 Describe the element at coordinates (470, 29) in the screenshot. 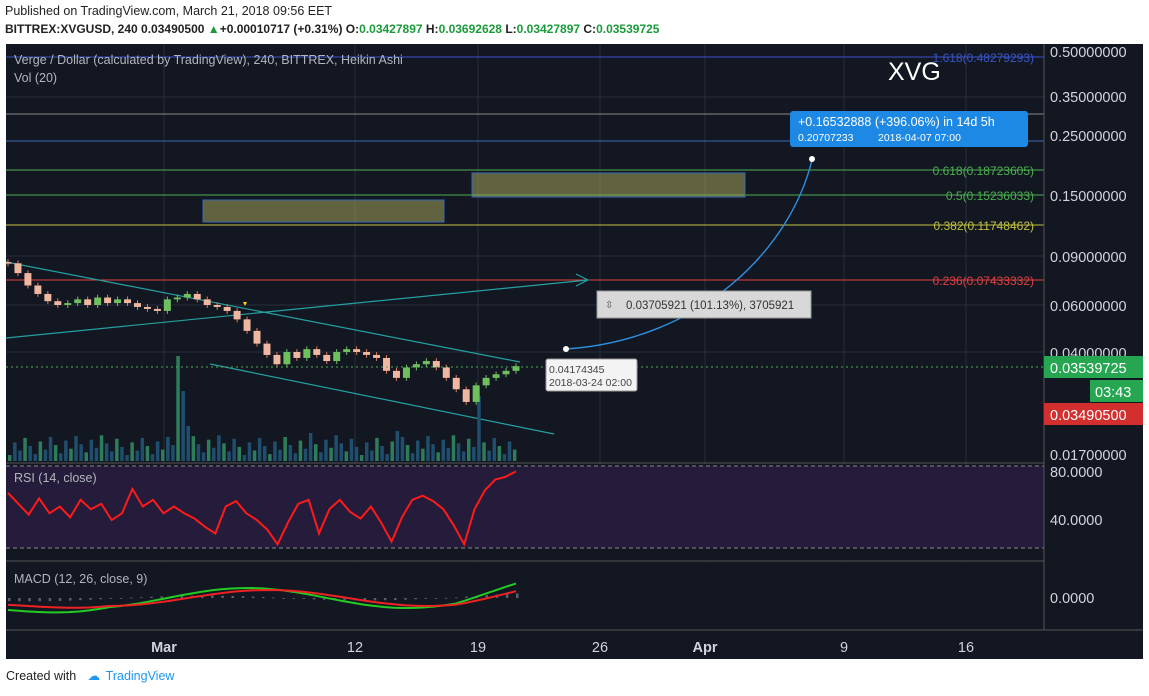

I see `high-value: 0.03692628` at that location.